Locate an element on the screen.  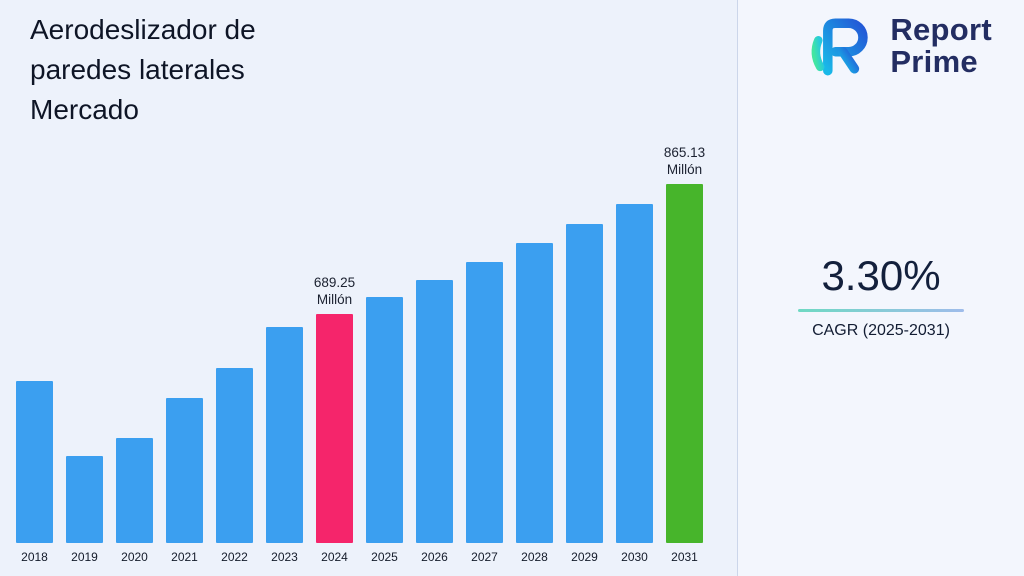
cagr-label: CAGR (2025-2031) is located at coordinates (881, 330).